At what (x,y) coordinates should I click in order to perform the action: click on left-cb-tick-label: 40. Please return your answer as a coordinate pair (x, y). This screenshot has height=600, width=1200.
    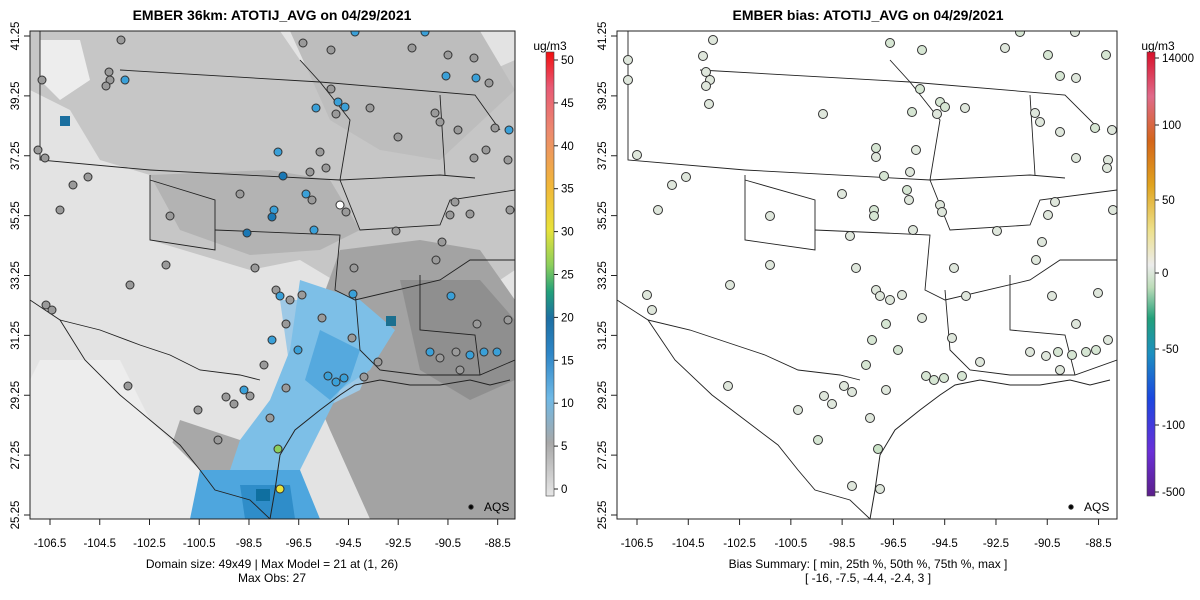
    Looking at the image, I should click on (567, 147).